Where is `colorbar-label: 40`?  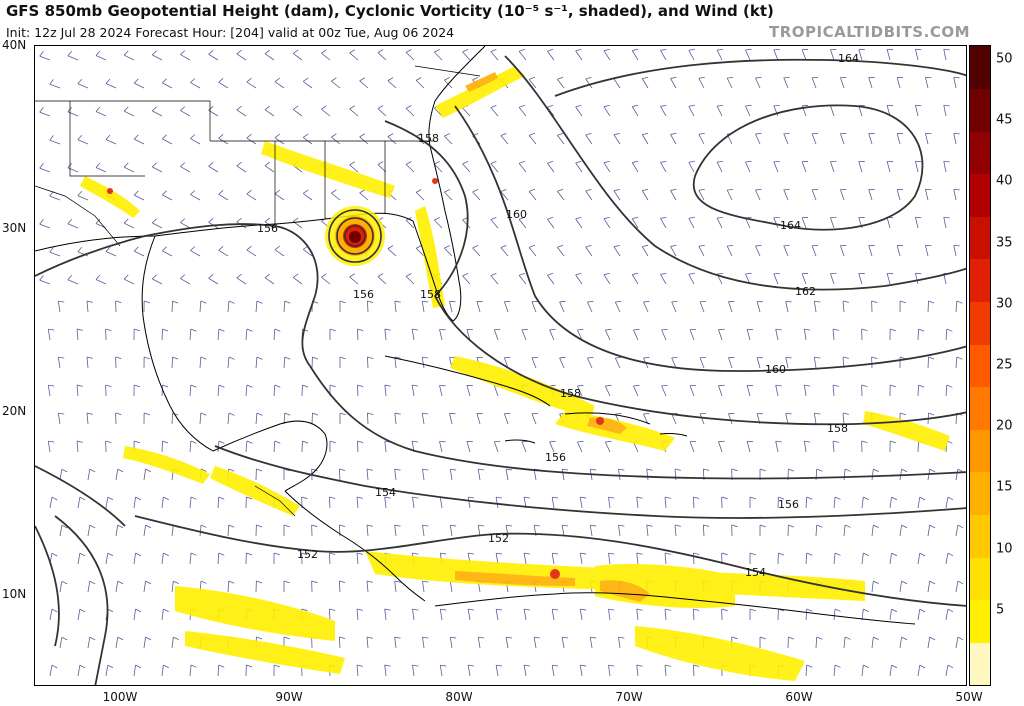
colorbar-label: 40 is located at coordinates (1004, 181).